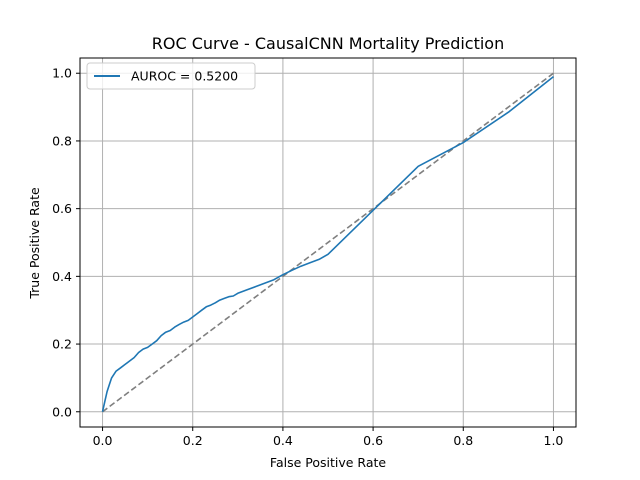 The image size is (640, 480). Describe the element at coordinates (62, 344) in the screenshot. I see `y-tick-label: 0.2` at that location.